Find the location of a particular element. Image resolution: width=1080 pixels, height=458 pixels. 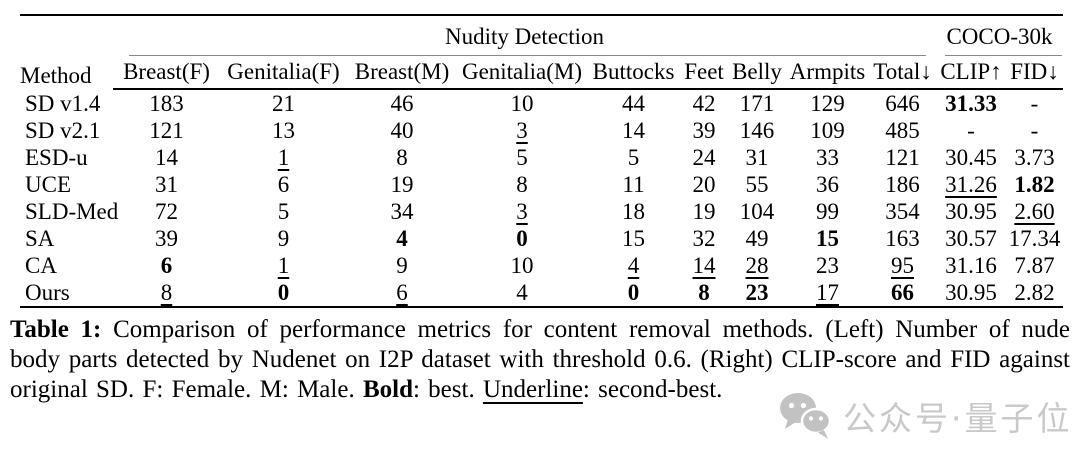

cell-value: 129 is located at coordinates (827, 103).